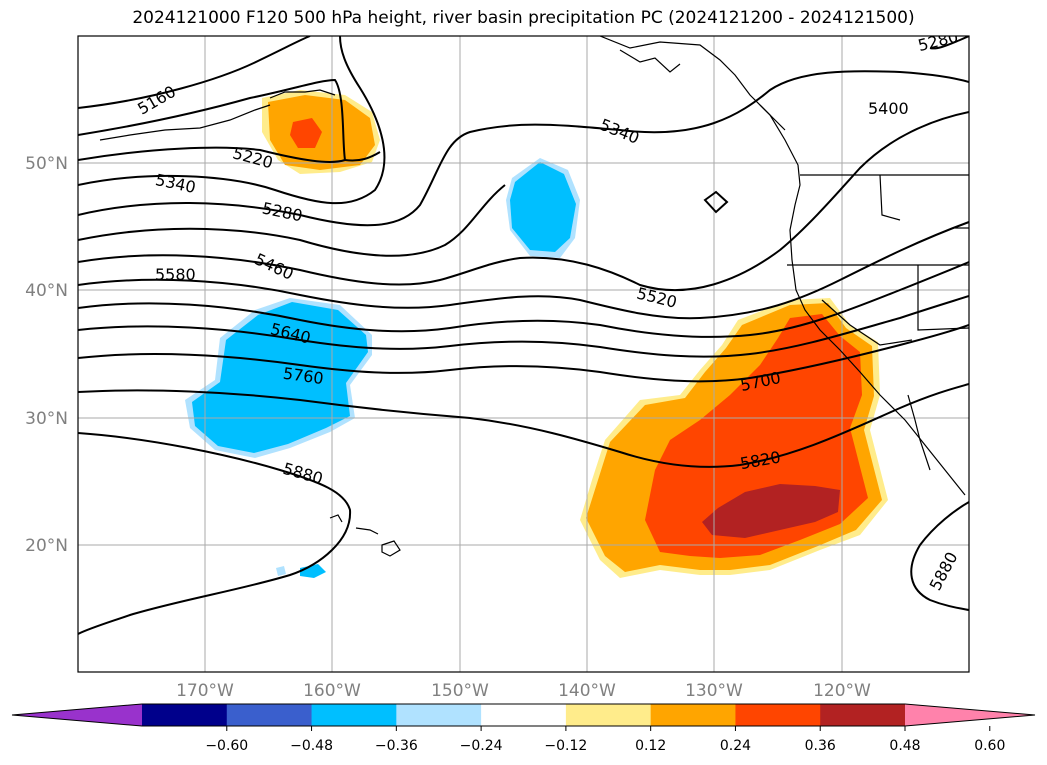  Describe the element at coordinates (311, 746) in the screenshot. I see `colorbar-tick-label: −0.48` at that location.